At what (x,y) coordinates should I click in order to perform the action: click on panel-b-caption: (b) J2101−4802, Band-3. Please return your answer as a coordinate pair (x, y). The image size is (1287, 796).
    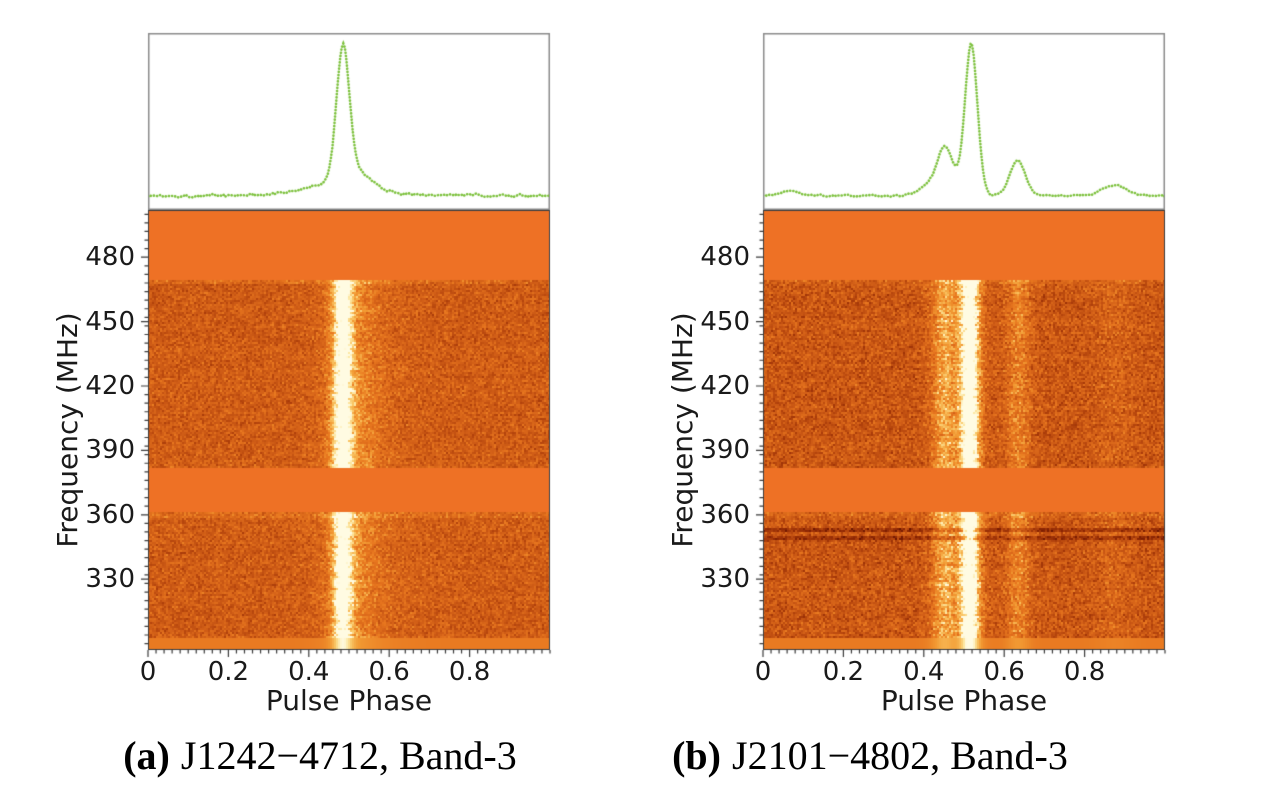
    Looking at the image, I should click on (870, 755).